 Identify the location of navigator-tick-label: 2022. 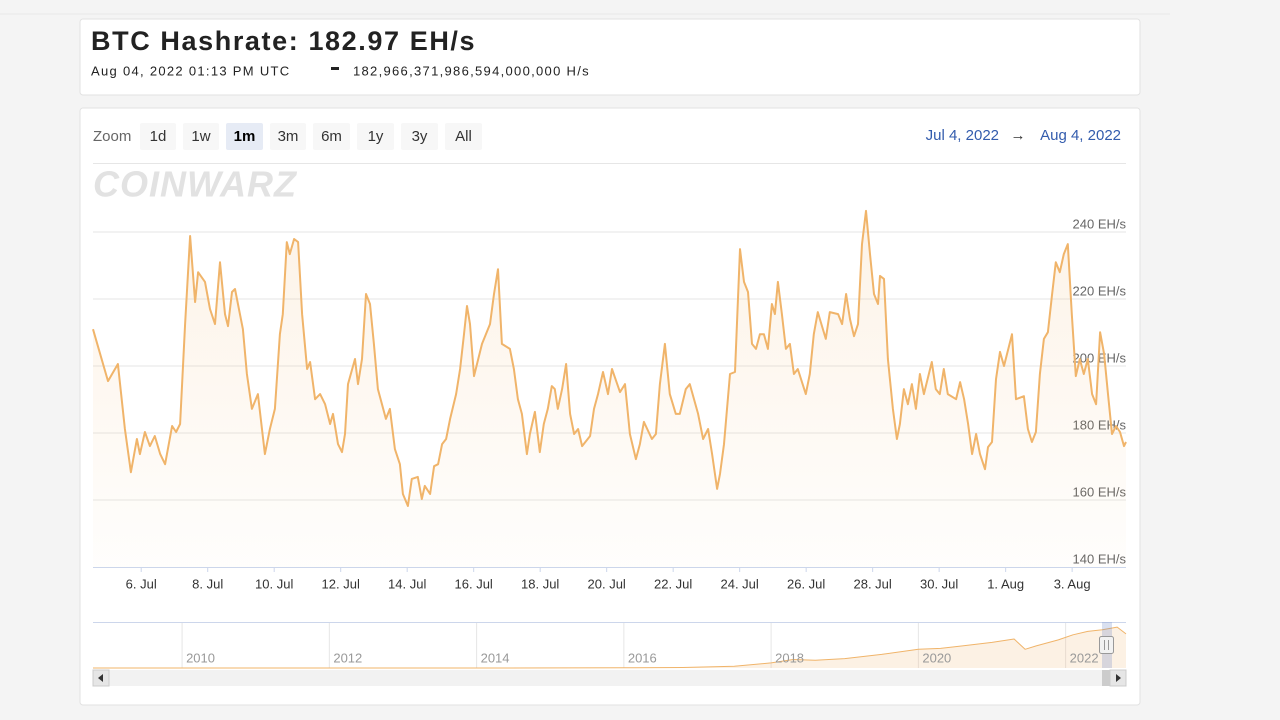
(1084, 657).